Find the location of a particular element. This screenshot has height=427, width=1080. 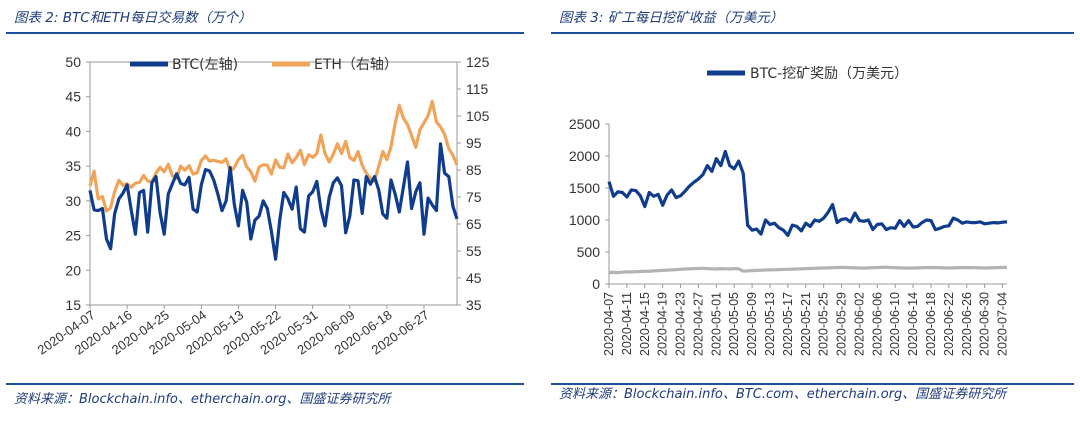

x-tick-label-2020-04-19: 2020-04-19 is located at coordinates (663, 324).